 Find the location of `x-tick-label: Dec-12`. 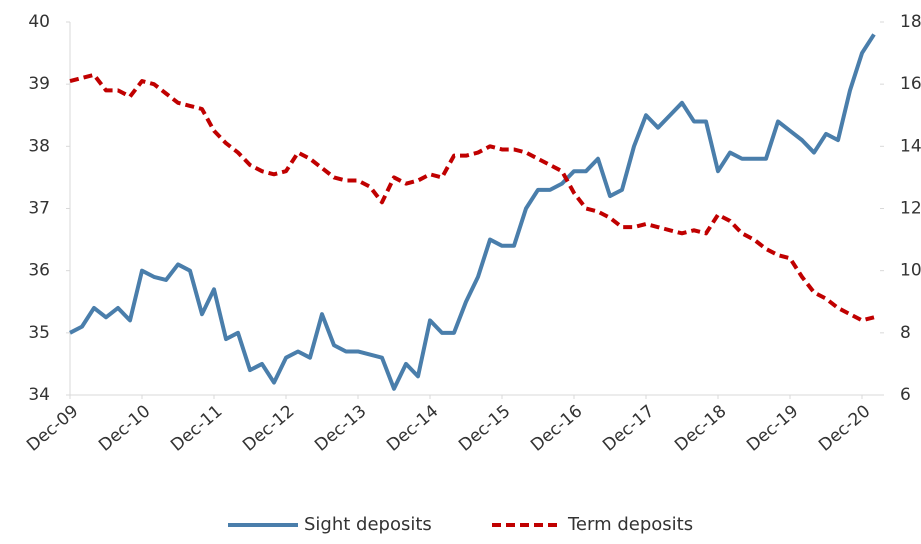

x-tick-label: Dec-12 is located at coordinates (268, 428).